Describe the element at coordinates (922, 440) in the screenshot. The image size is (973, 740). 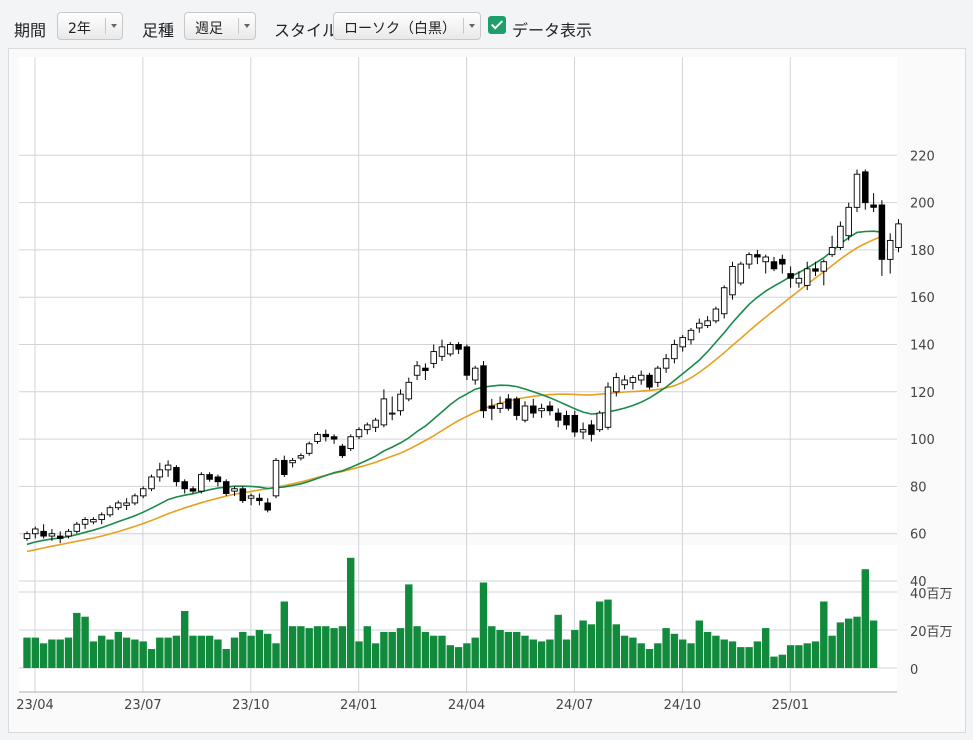
I see `price-tick-label: 100` at that location.